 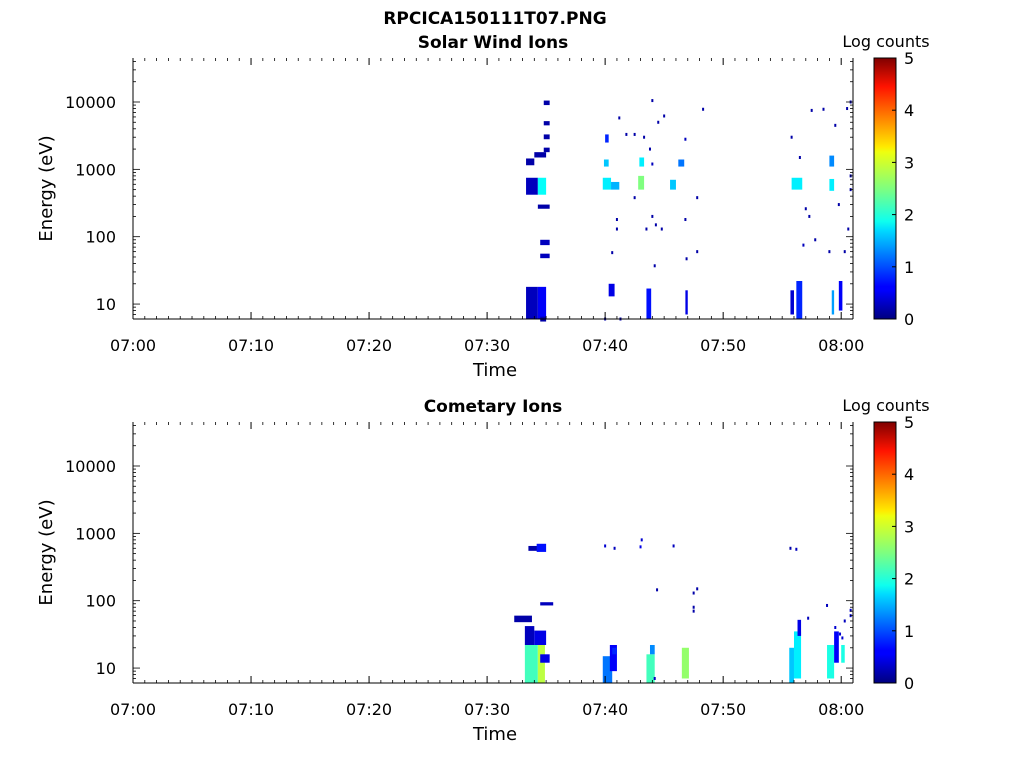 I want to click on colorbar-label: Log counts, so click(x=885, y=405).